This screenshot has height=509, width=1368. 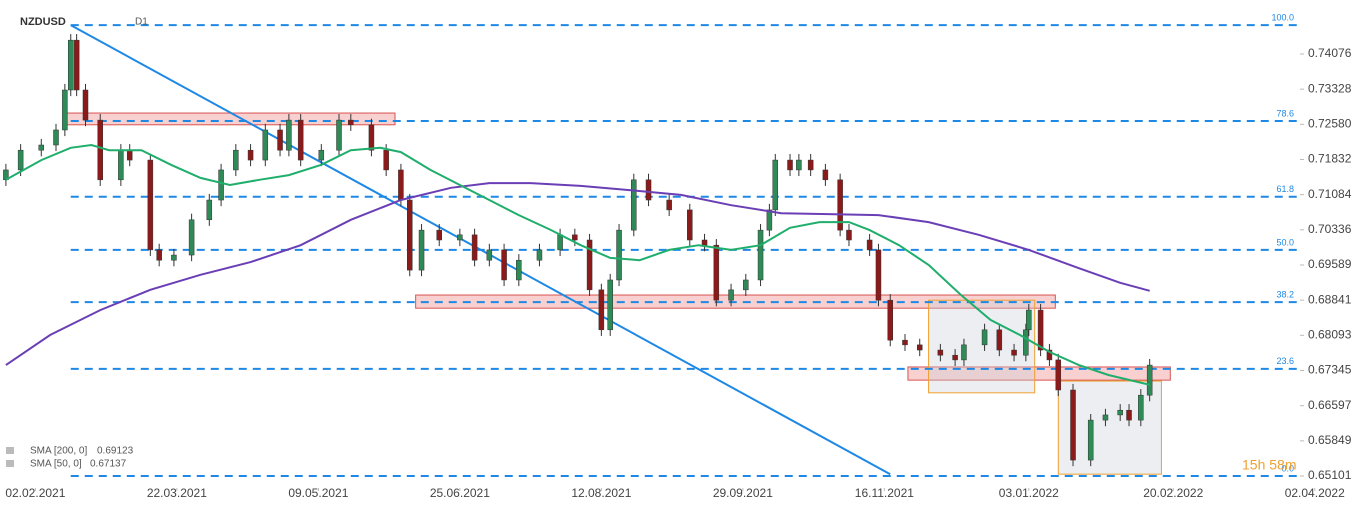 I want to click on x-tick-label: 09.05.2021, so click(x=318, y=493).